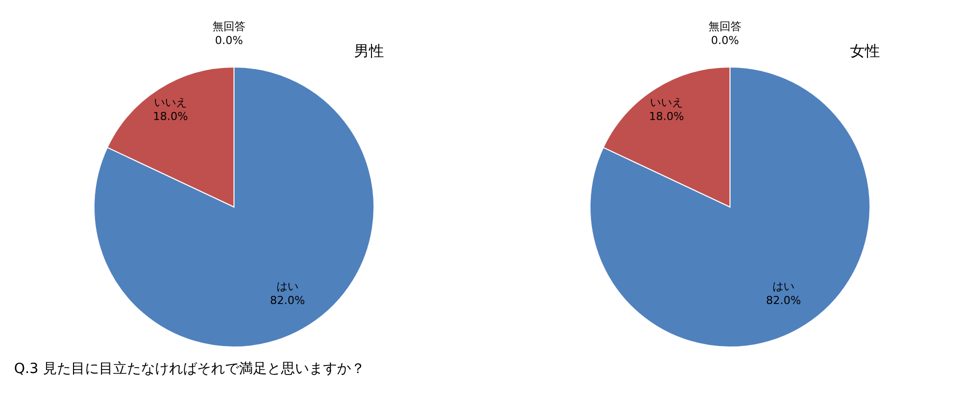 Image resolution: width=956 pixels, height=393 pixels. Describe the element at coordinates (865, 51) in the screenshot. I see `chart-title: 女性` at that location.